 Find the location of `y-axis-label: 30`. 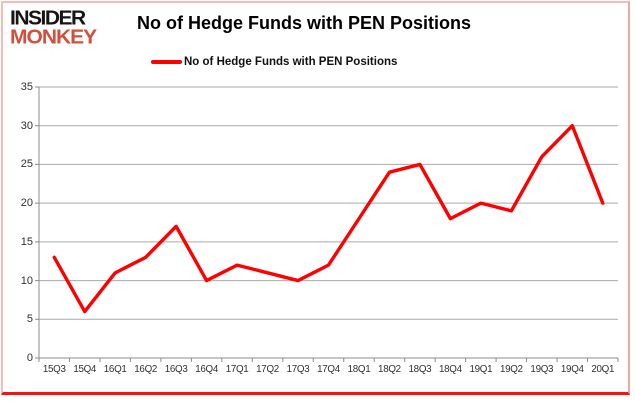

y-axis-label: 30 is located at coordinates (26, 125).